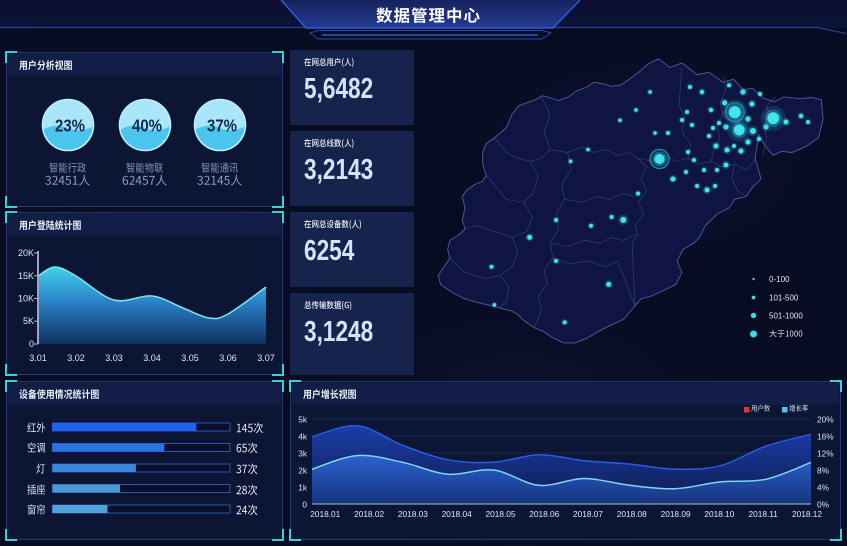 The height and width of the screenshot is (546, 847). Describe the element at coordinates (26, 253) in the screenshot. I see `svg-text: 20K` at that location.